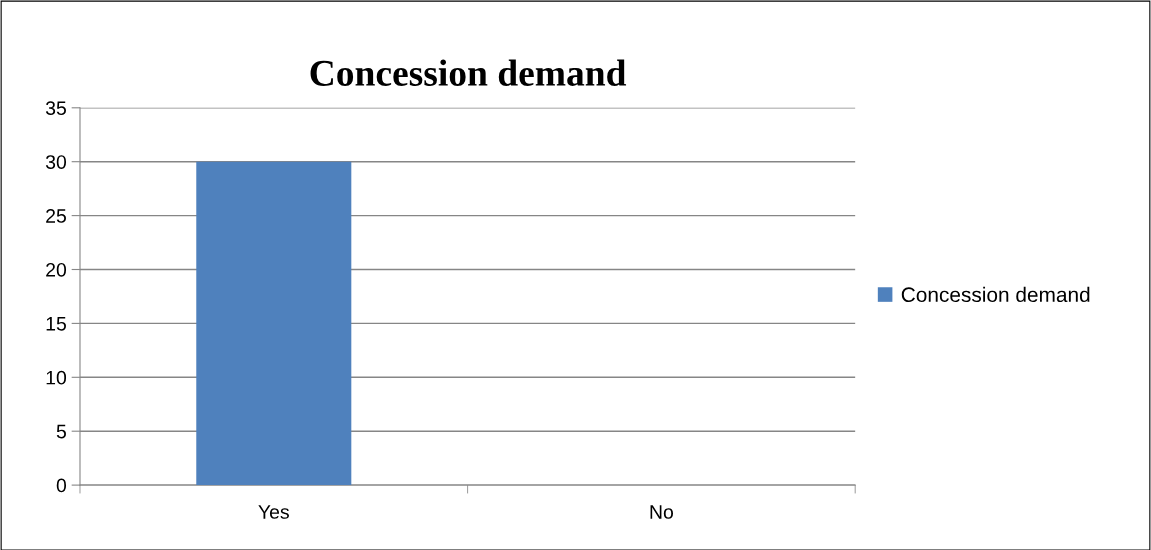 The height and width of the screenshot is (550, 1151). What do you see at coordinates (273, 512) in the screenshot?
I see `x-tick-label: Yes` at bounding box center [273, 512].